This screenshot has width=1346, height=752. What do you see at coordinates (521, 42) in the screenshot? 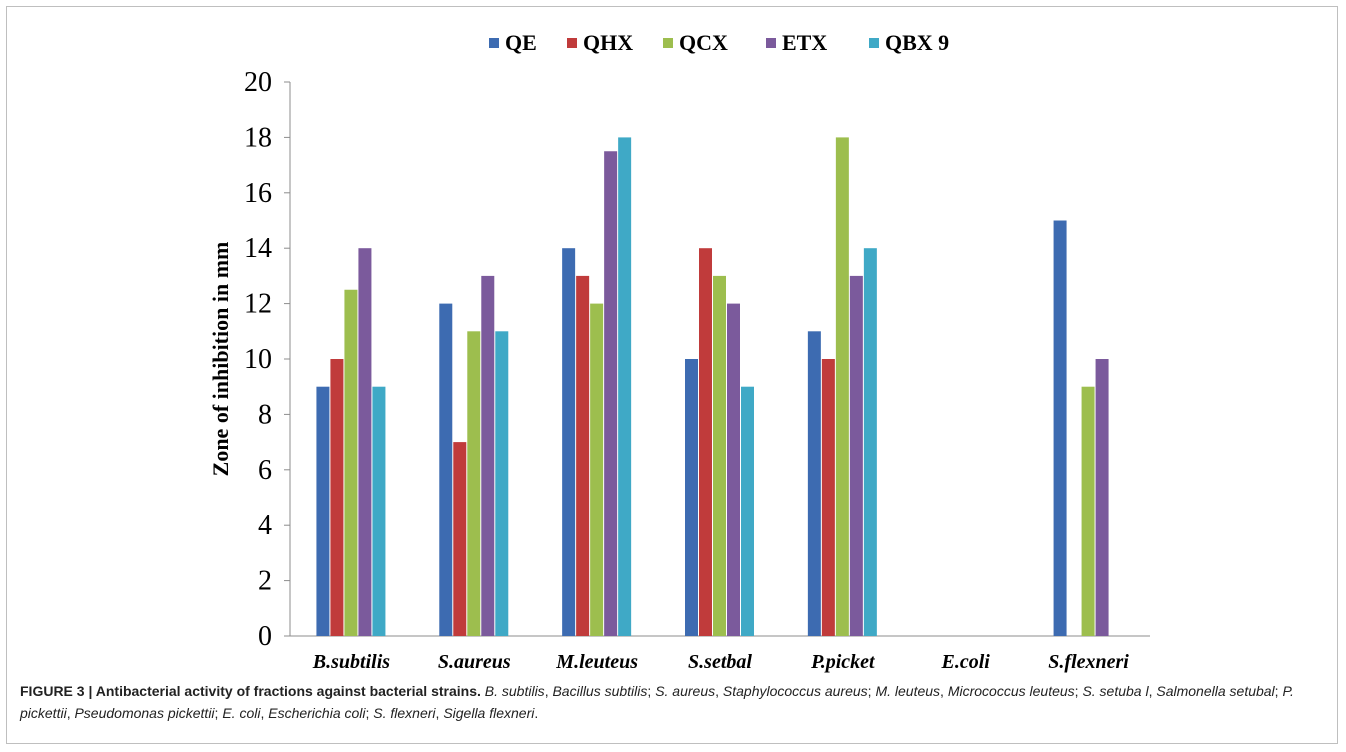
I see `legend-label: QE` at bounding box center [521, 42].